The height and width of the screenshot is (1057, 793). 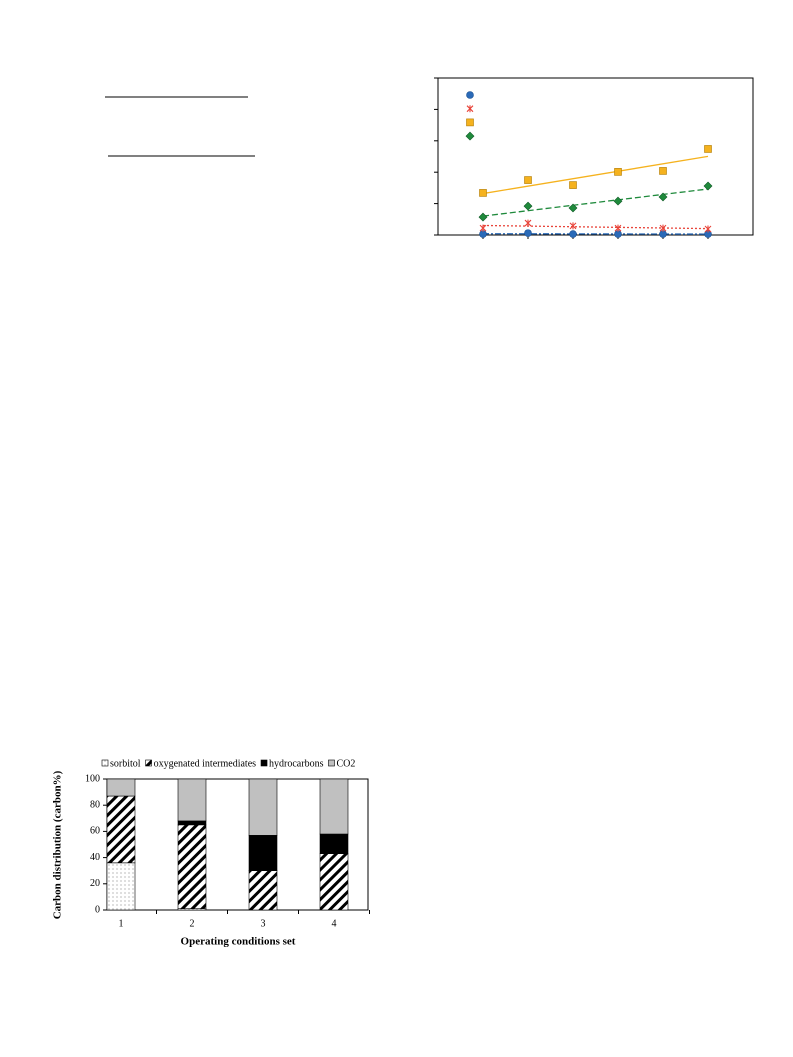 What do you see at coordinates (95, 831) in the screenshot?
I see `y-tick-label: 60` at bounding box center [95, 831].